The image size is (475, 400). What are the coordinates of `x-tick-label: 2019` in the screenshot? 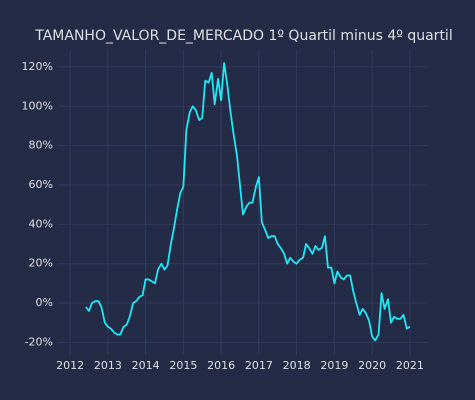 It's located at (334, 365).